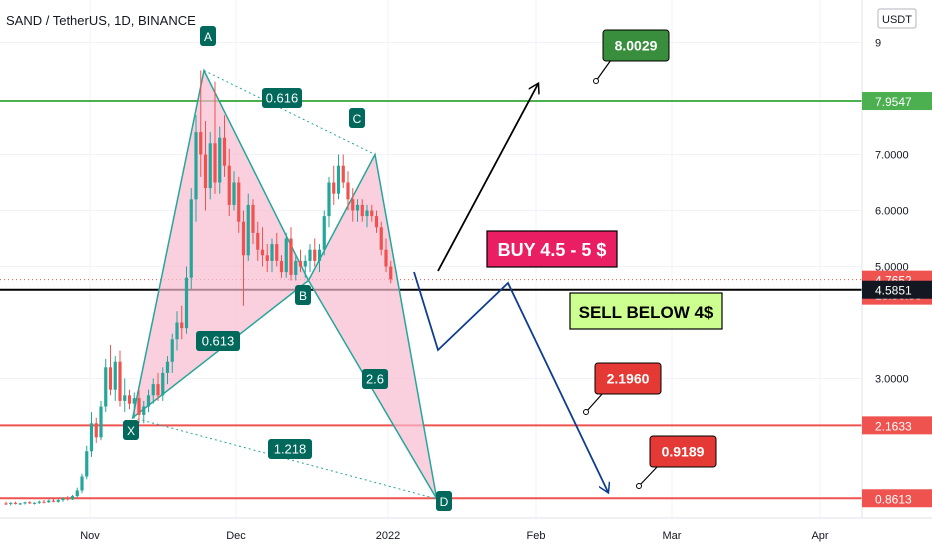 Image resolution: width=932 pixels, height=550 pixels. I want to click on sell-box, so click(646, 311).